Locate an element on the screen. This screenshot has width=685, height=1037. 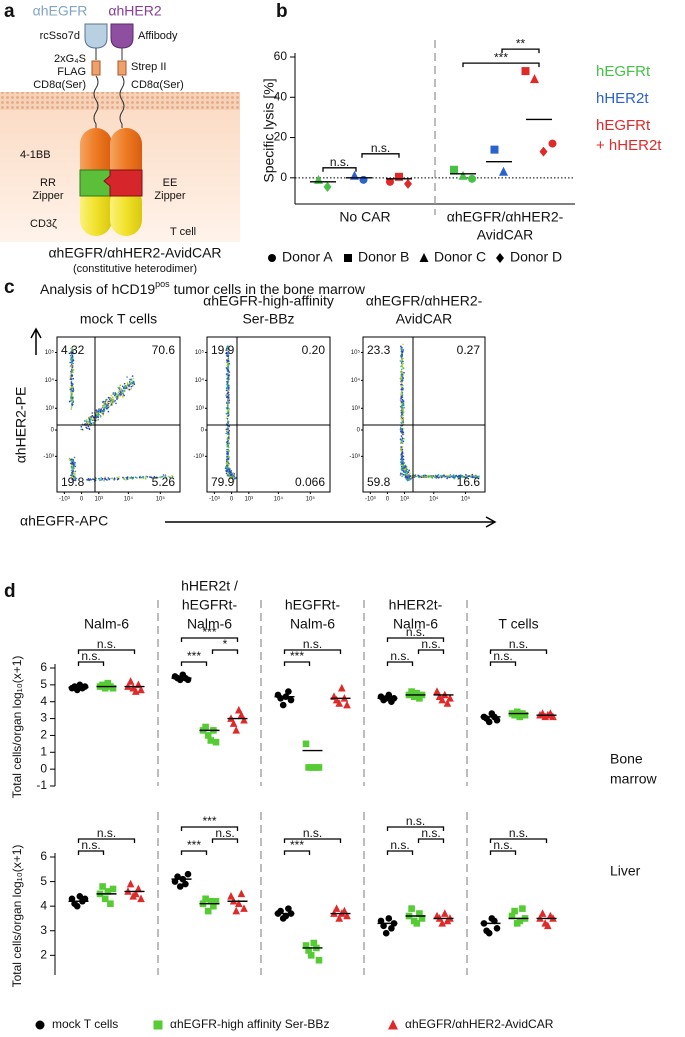
zipper-label: RR is located at coordinates (48, 183).